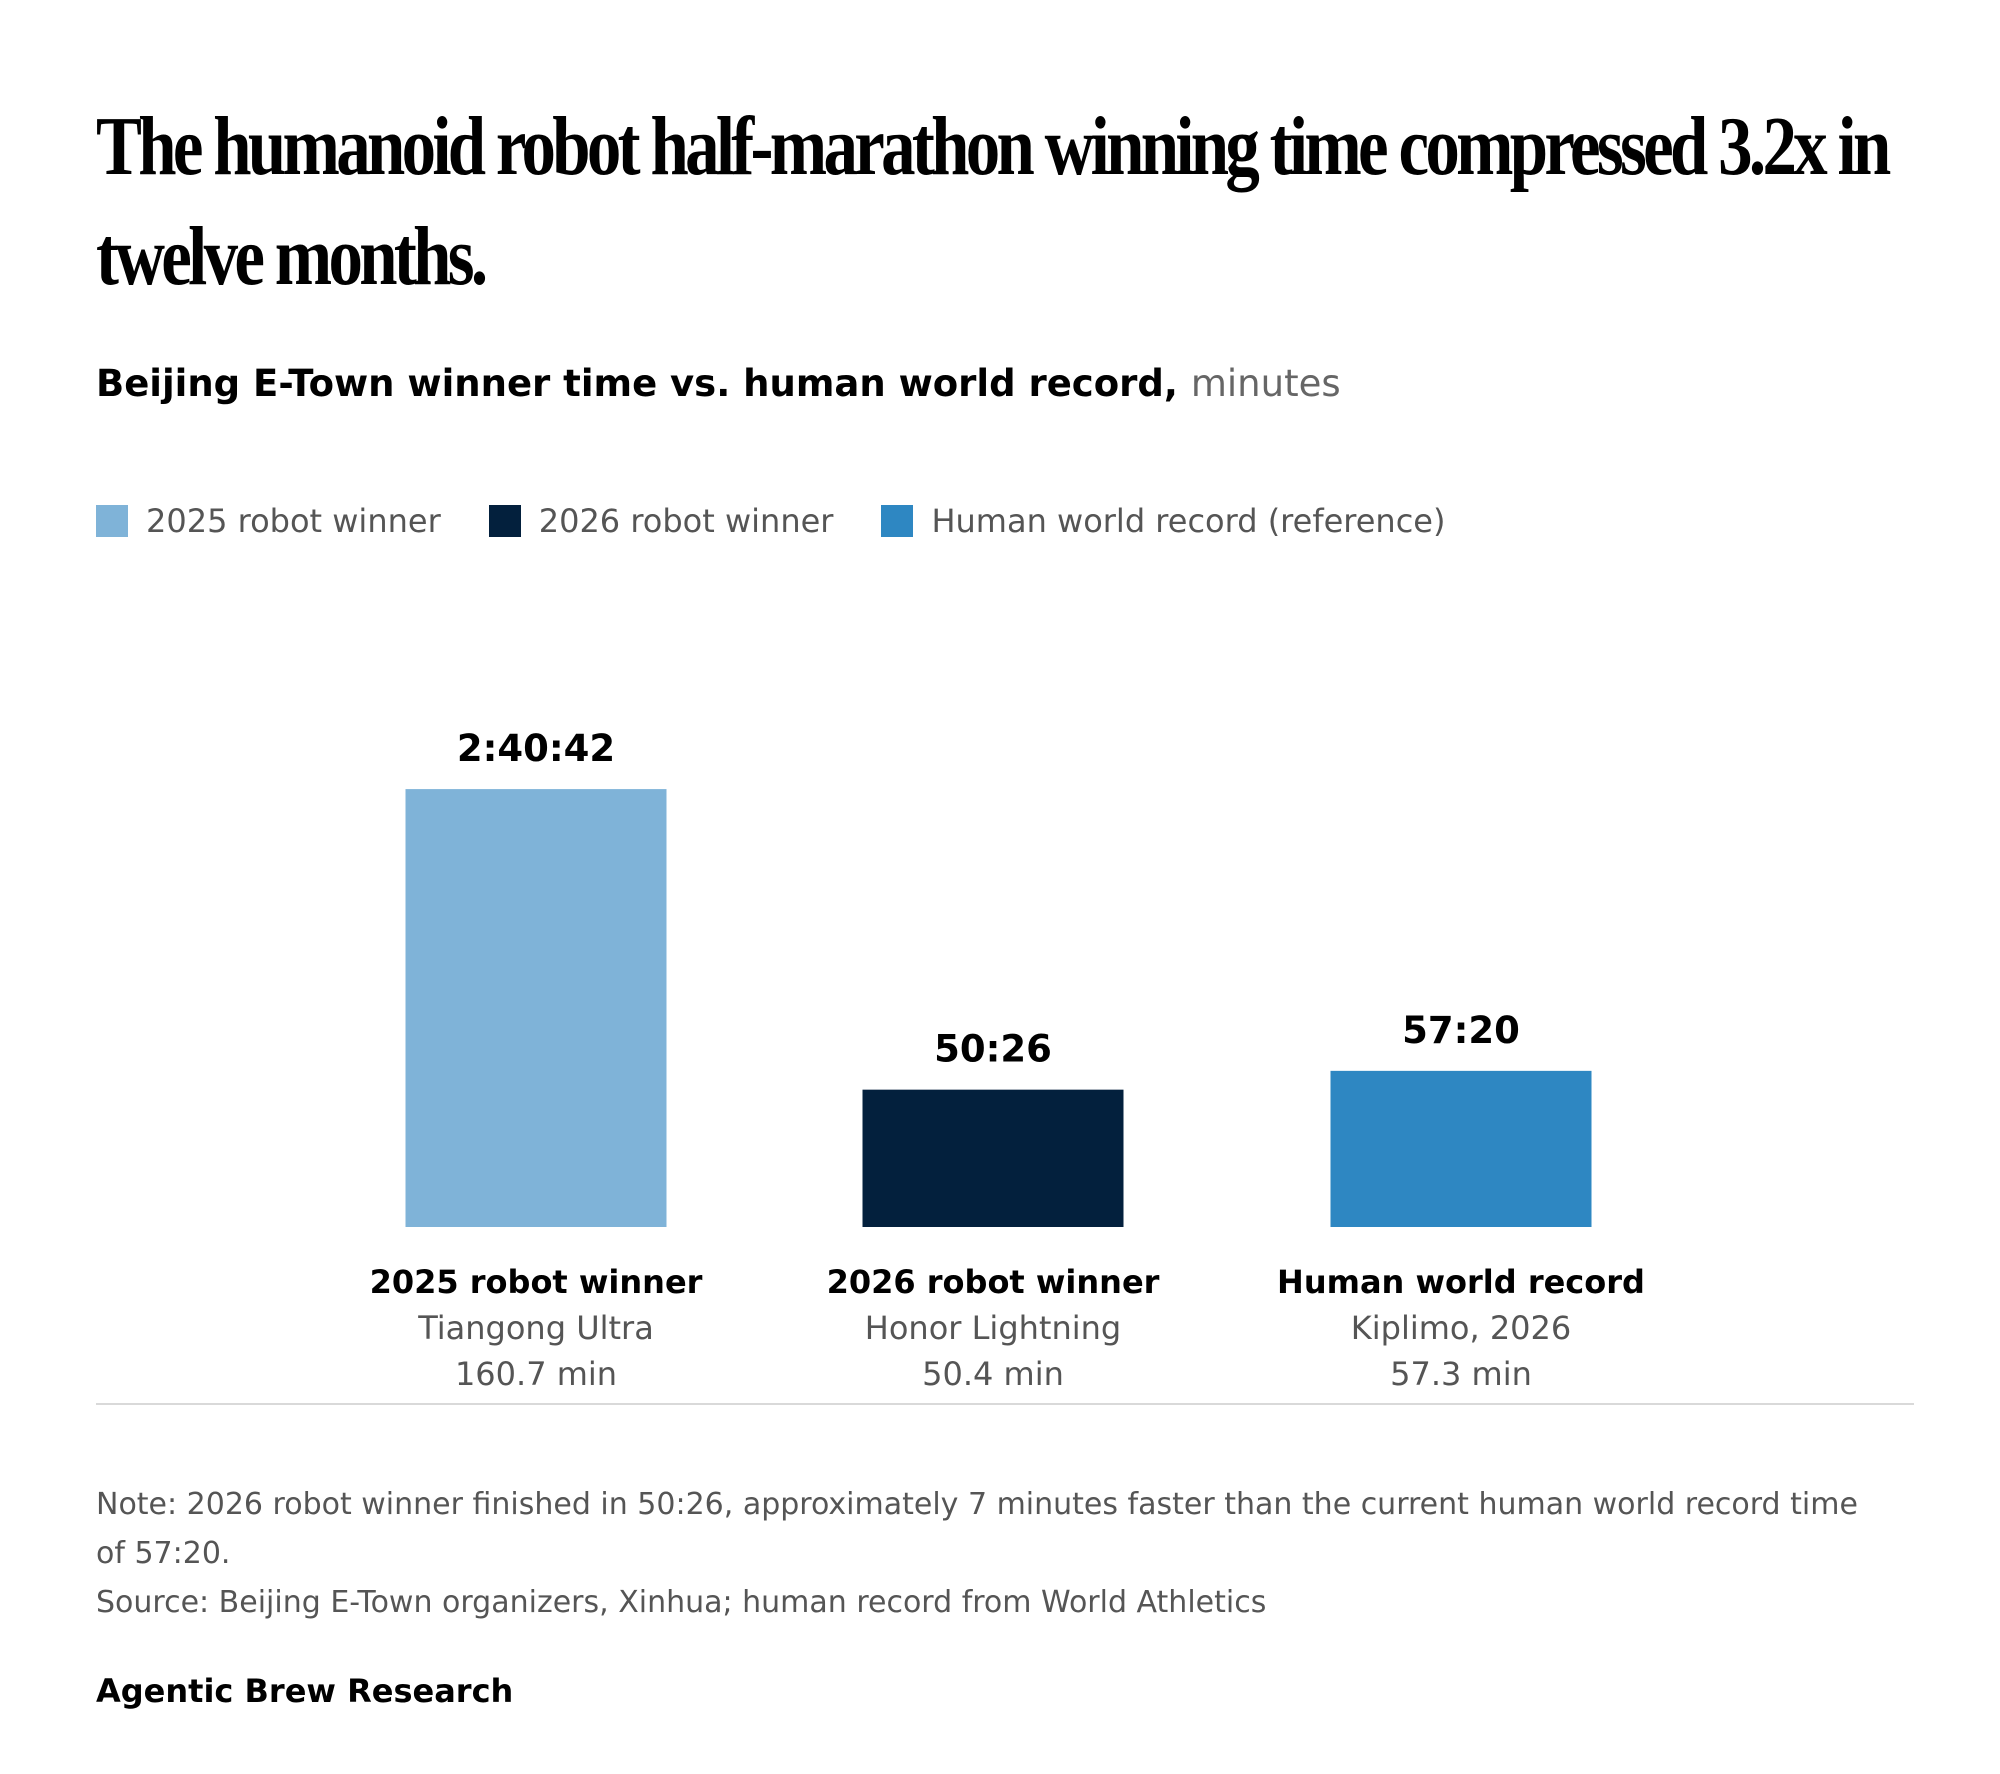 Image resolution: width=2000 pixels, height=1774 pixels. I want to click on category-value-minutes: 160.7 min, so click(536, 1374).